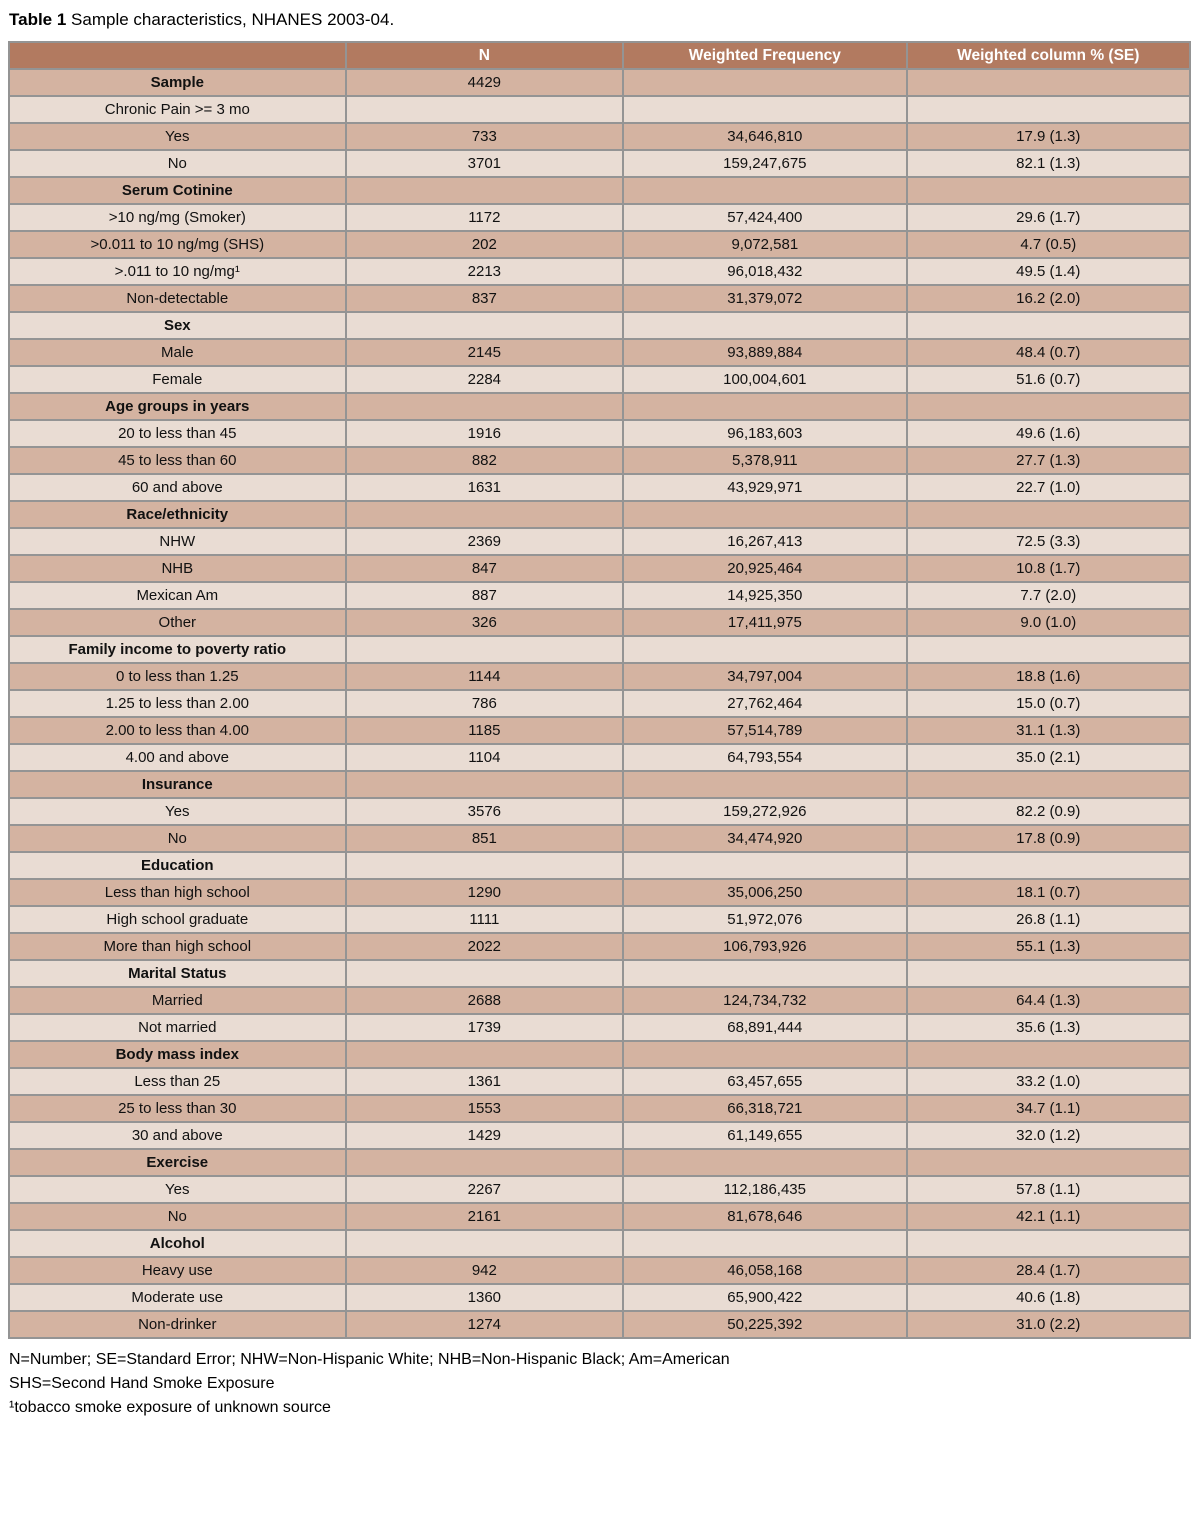 The image size is (1199, 1523). Describe the element at coordinates (765, 55) in the screenshot. I see `header-cell-weighted-frequency: Weighted Frequency` at that location.